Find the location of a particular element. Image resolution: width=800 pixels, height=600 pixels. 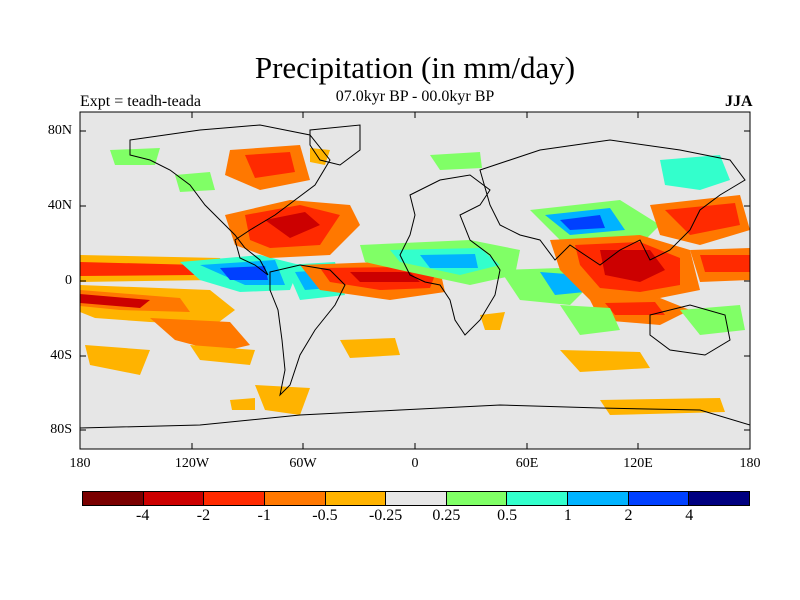

colorbar is located at coordinates (416, 498).